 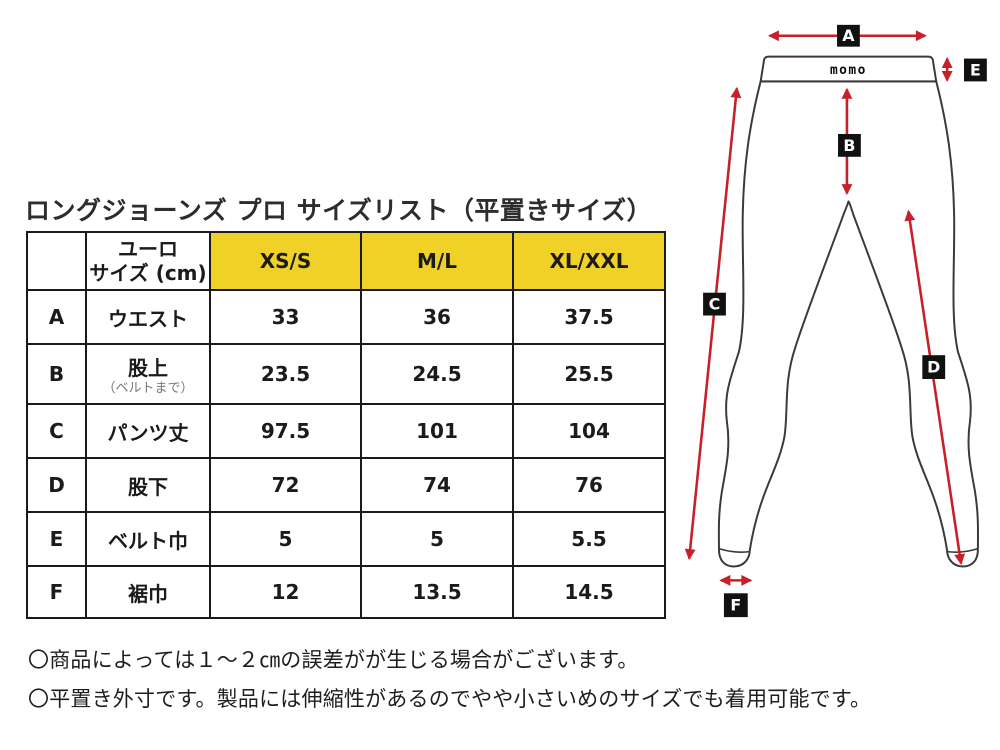 I want to click on row-key: D, so click(x=56, y=485).